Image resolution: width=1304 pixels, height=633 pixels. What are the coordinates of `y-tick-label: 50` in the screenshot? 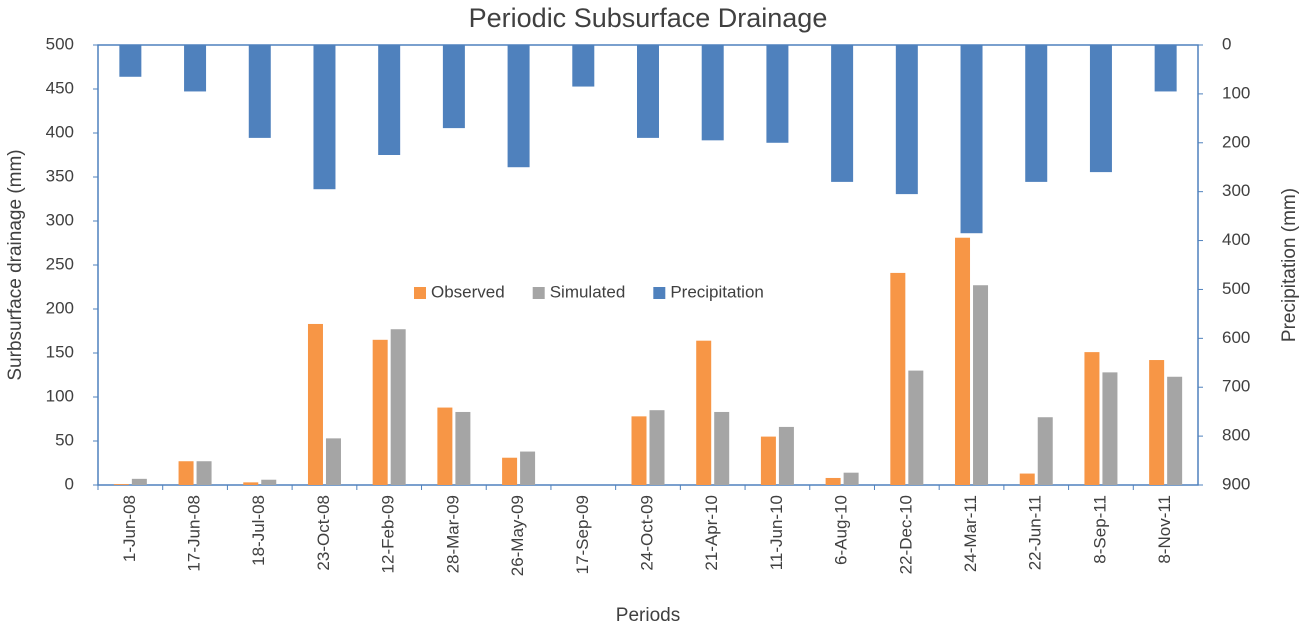 It's located at (64, 439).